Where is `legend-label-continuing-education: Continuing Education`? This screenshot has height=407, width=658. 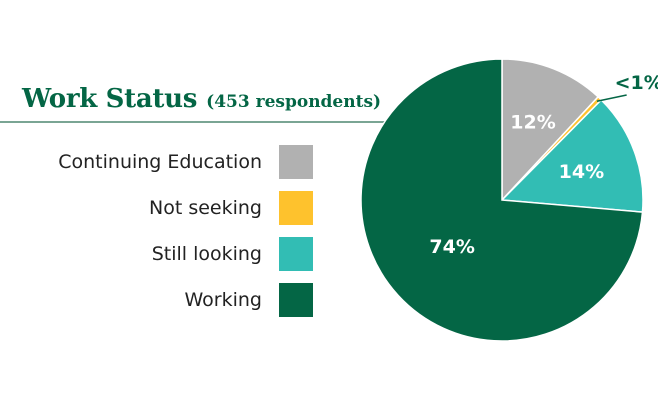
legend-label-continuing-education: Continuing Education is located at coordinates (160, 162).